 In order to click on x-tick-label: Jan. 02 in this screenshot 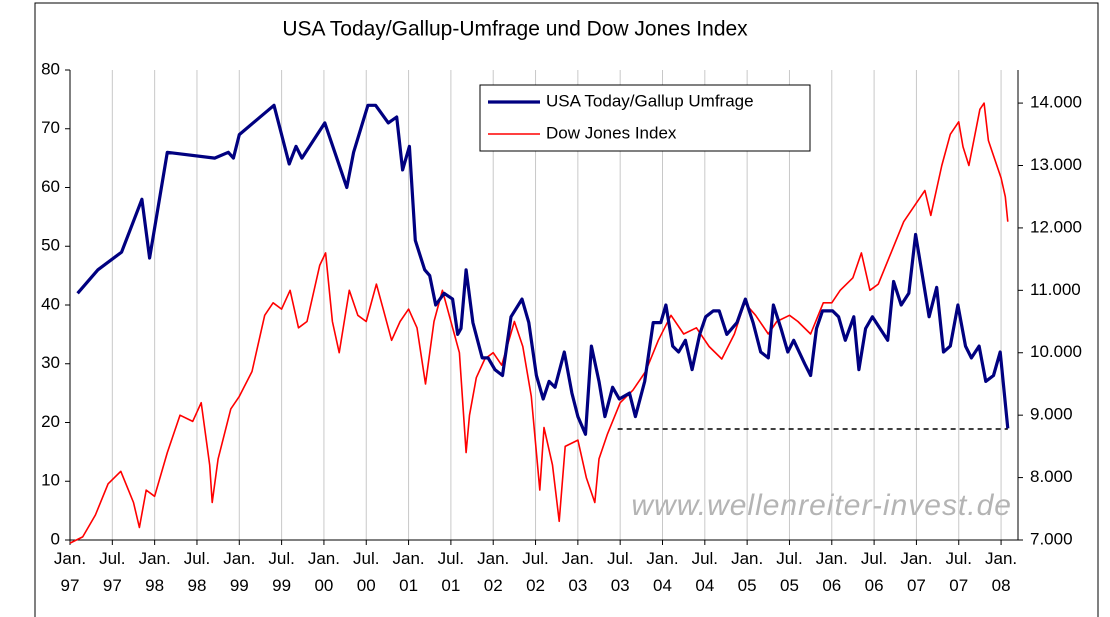, I will do `click(493, 572)`.